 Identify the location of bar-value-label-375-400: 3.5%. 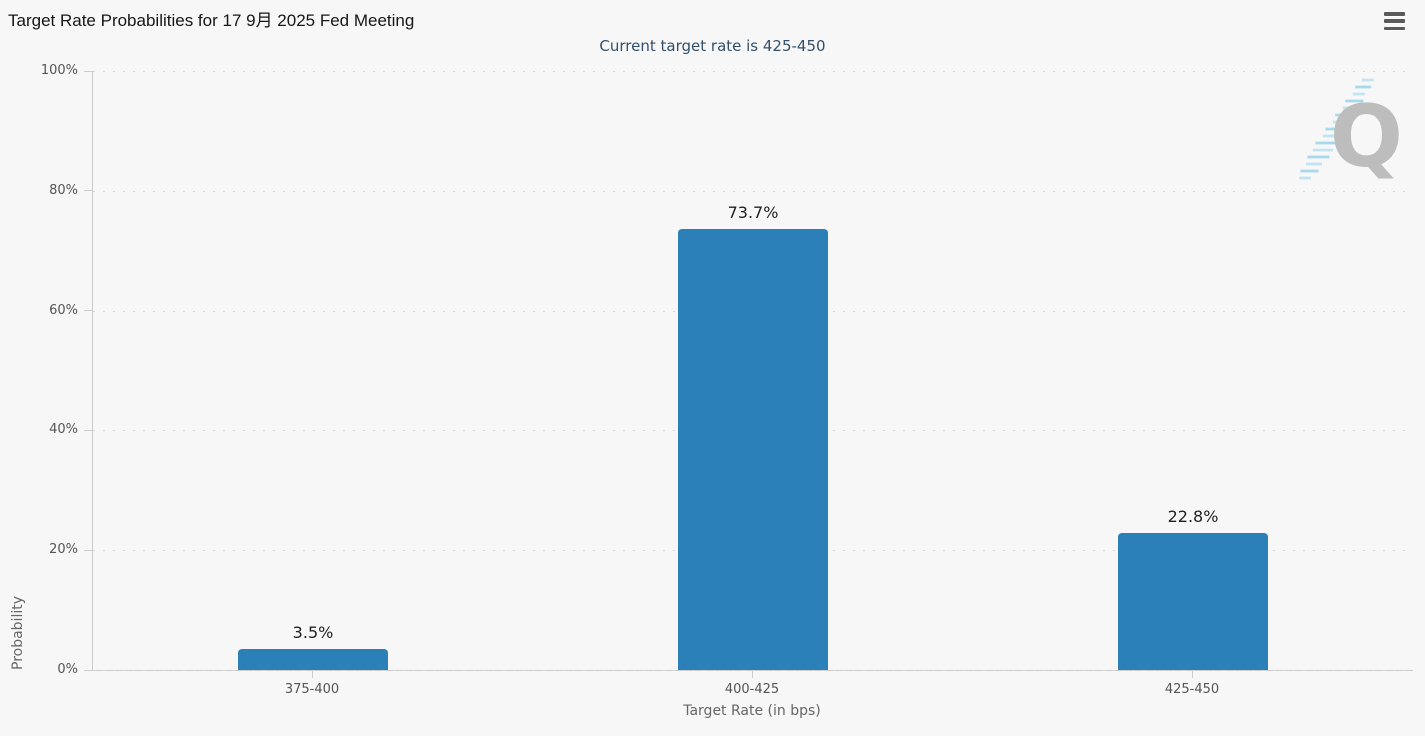
(313, 633).